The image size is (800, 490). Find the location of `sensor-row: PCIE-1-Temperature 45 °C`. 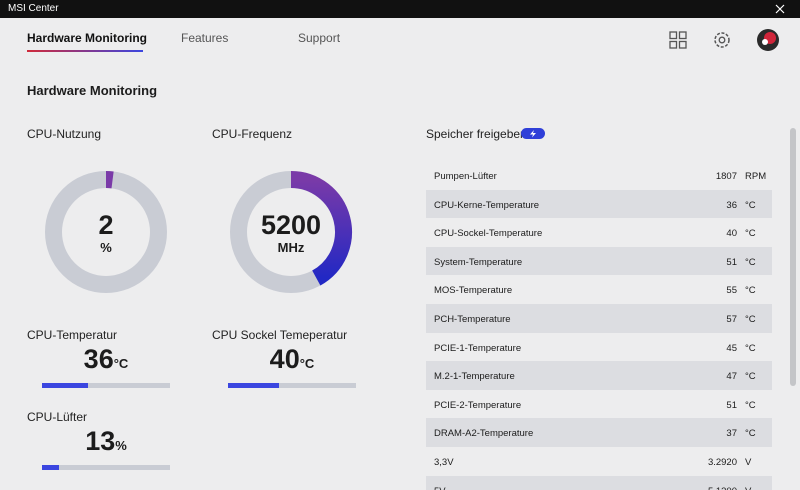

sensor-row: PCIE-1-Temperature 45 °C is located at coordinates (599, 347).